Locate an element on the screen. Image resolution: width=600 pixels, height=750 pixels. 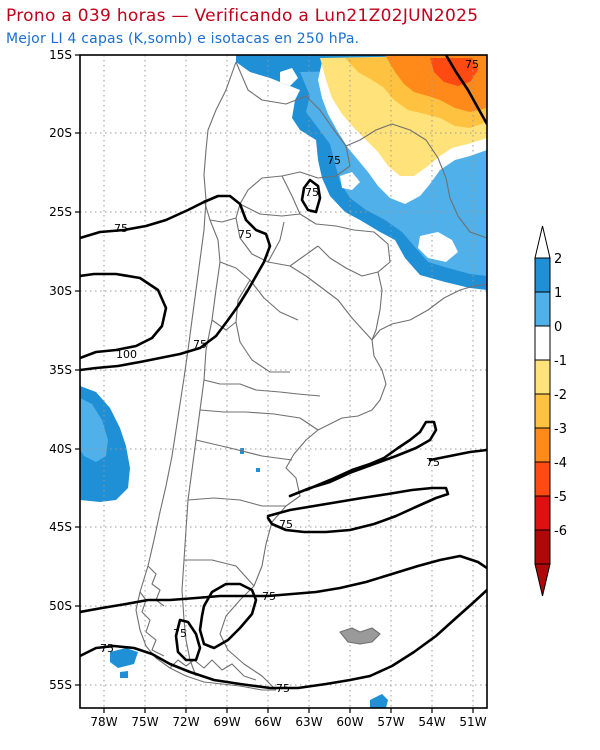
contour-label-12: 75 is located at coordinates (283, 688).